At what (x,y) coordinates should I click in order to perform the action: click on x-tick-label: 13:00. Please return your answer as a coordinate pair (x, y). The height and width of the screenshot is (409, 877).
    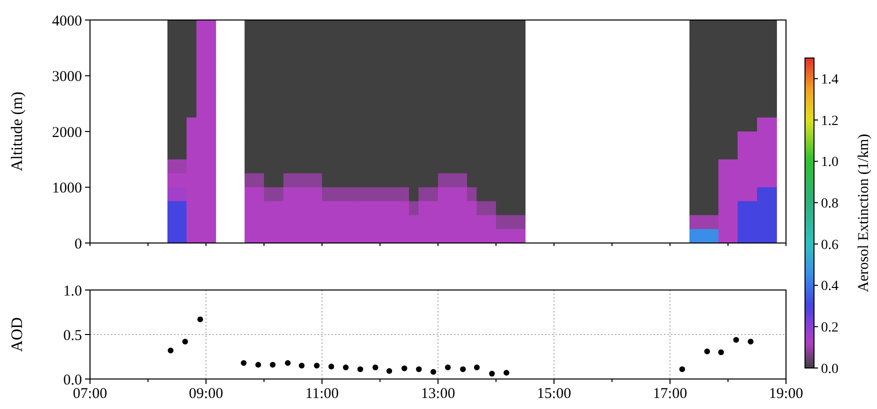
    Looking at the image, I should click on (438, 394).